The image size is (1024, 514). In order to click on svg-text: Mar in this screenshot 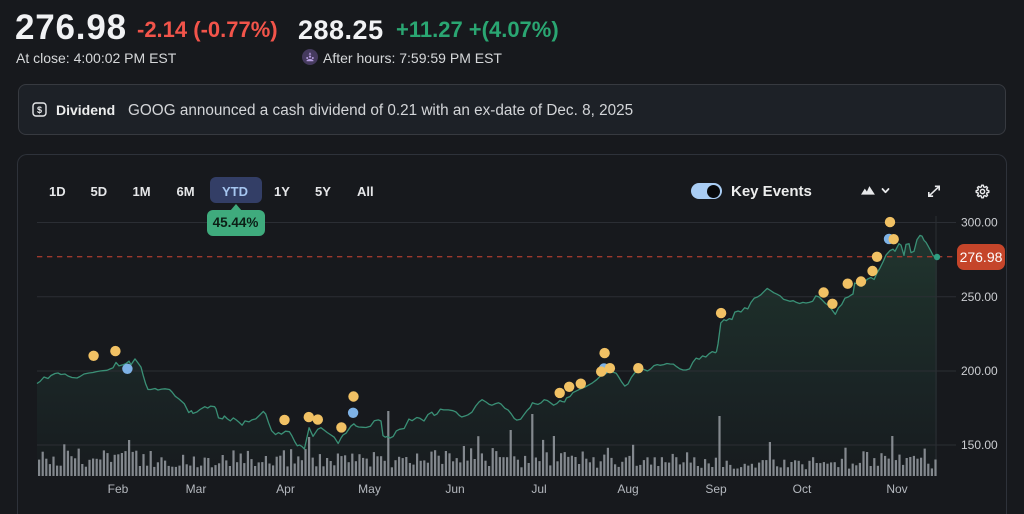, I will do `click(196, 489)`.